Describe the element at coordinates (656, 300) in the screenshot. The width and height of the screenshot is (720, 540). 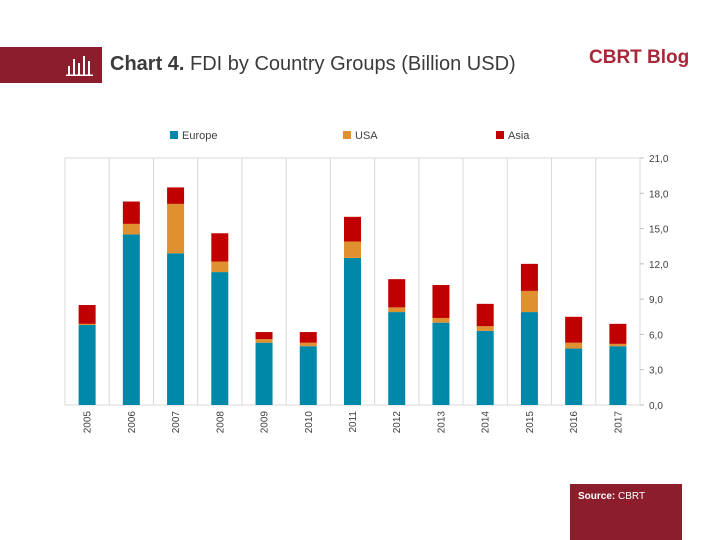
I see `y-tick-label: 9,0` at that location.